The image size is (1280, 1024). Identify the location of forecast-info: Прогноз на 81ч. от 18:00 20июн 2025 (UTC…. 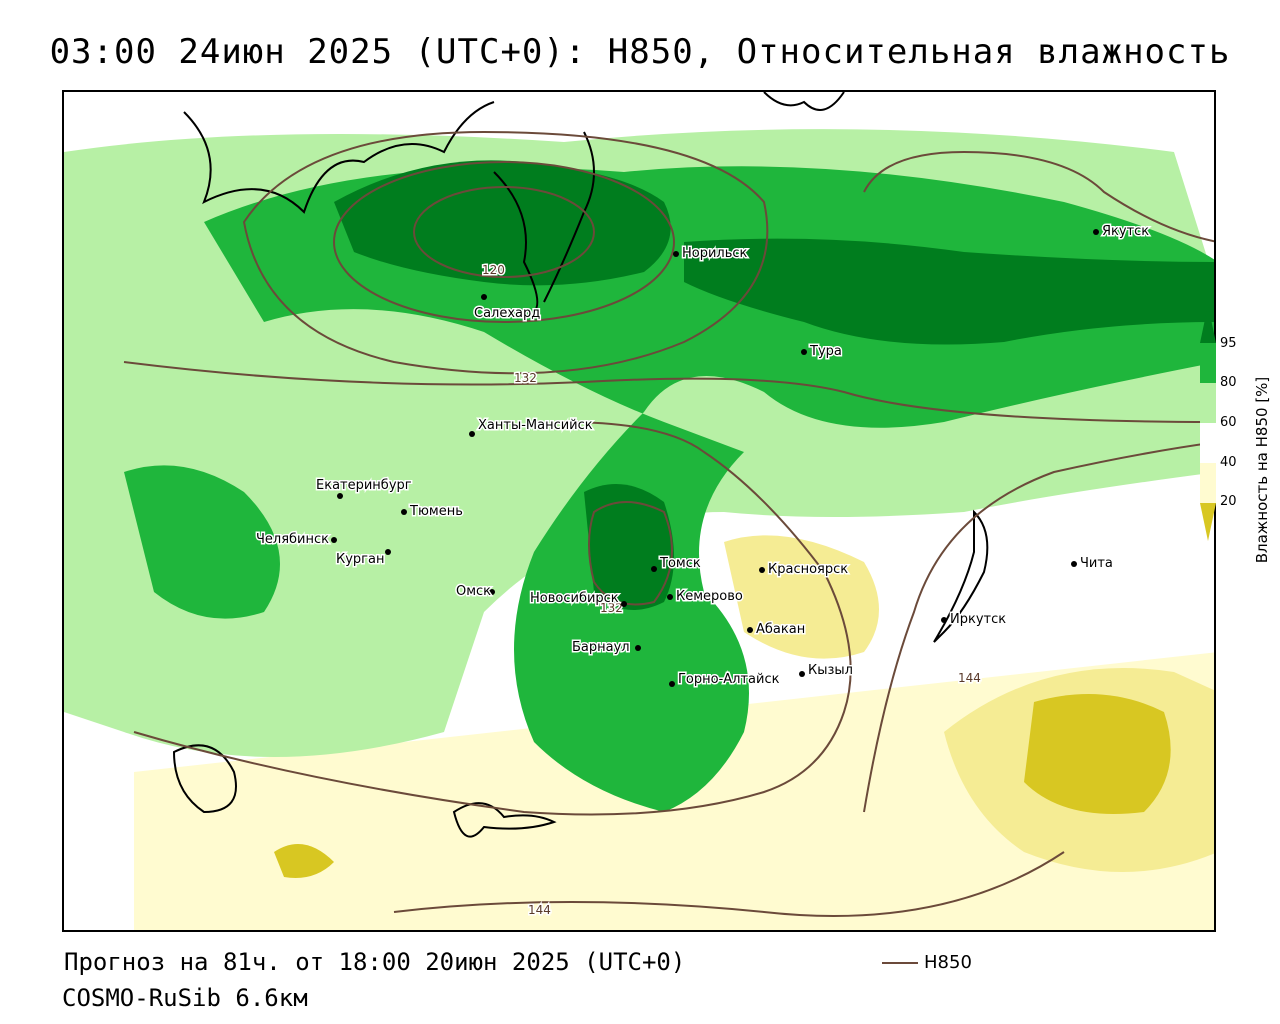
(375, 962).